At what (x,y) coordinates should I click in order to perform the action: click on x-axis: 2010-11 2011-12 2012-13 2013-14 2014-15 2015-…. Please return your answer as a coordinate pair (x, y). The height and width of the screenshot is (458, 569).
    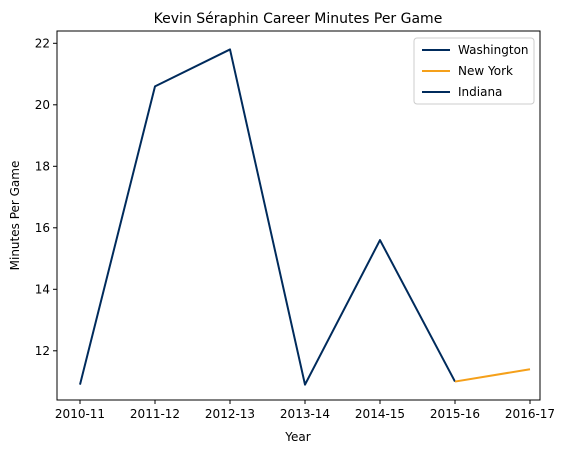
    Looking at the image, I should click on (305, 410).